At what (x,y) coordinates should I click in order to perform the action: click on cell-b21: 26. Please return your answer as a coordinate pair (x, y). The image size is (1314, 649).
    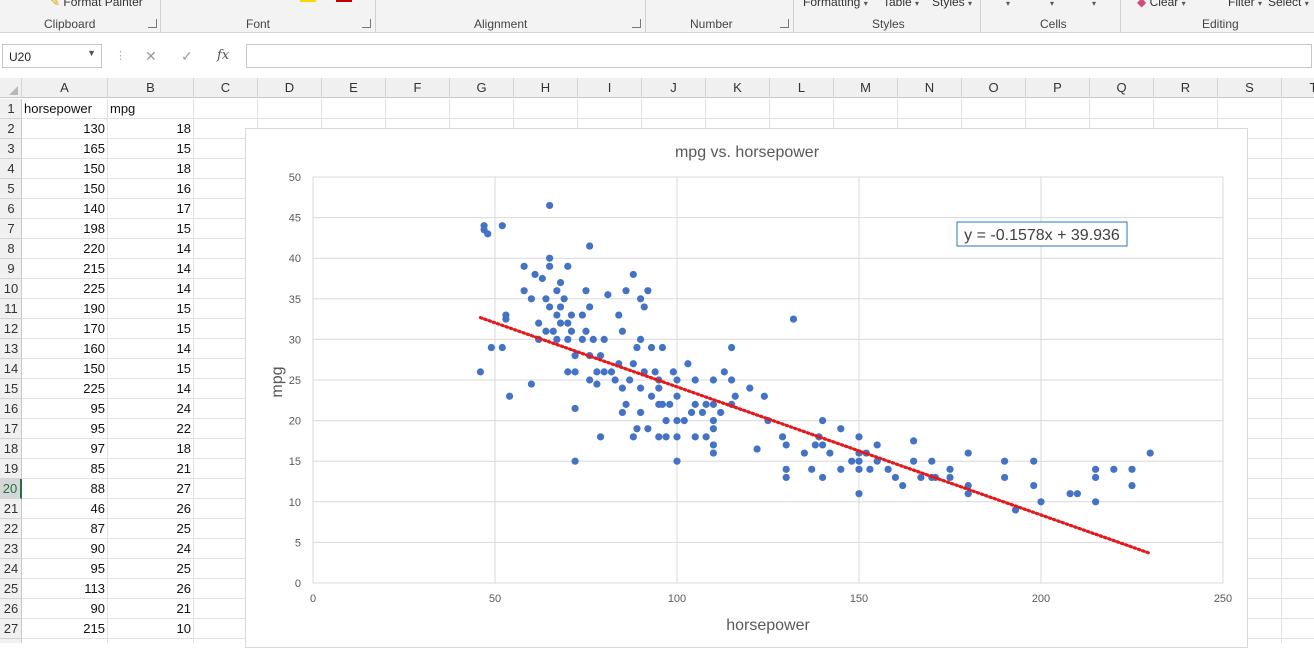
    Looking at the image, I should click on (183, 508).